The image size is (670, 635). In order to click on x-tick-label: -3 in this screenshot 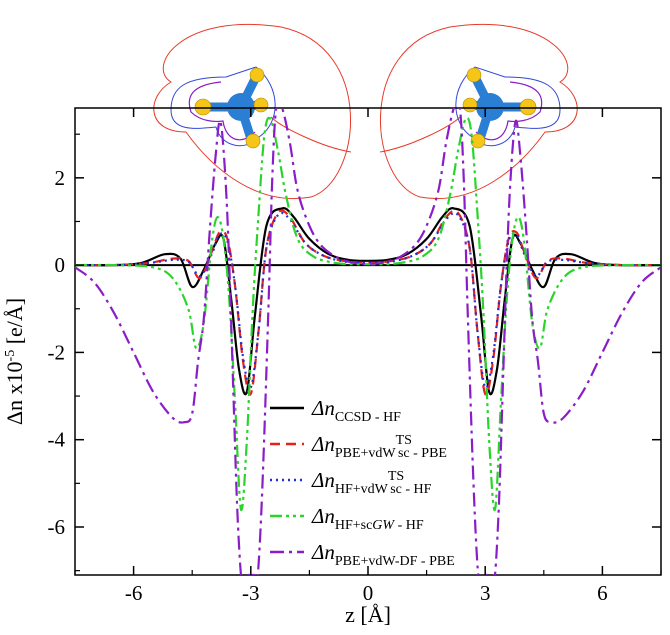, I will do `click(251, 593)`.